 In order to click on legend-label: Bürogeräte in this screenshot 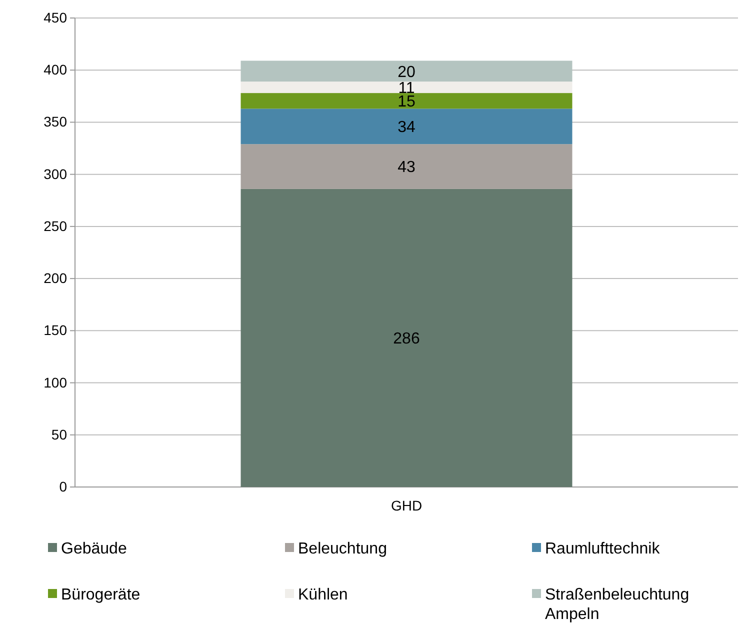, I will do `click(100, 595)`.